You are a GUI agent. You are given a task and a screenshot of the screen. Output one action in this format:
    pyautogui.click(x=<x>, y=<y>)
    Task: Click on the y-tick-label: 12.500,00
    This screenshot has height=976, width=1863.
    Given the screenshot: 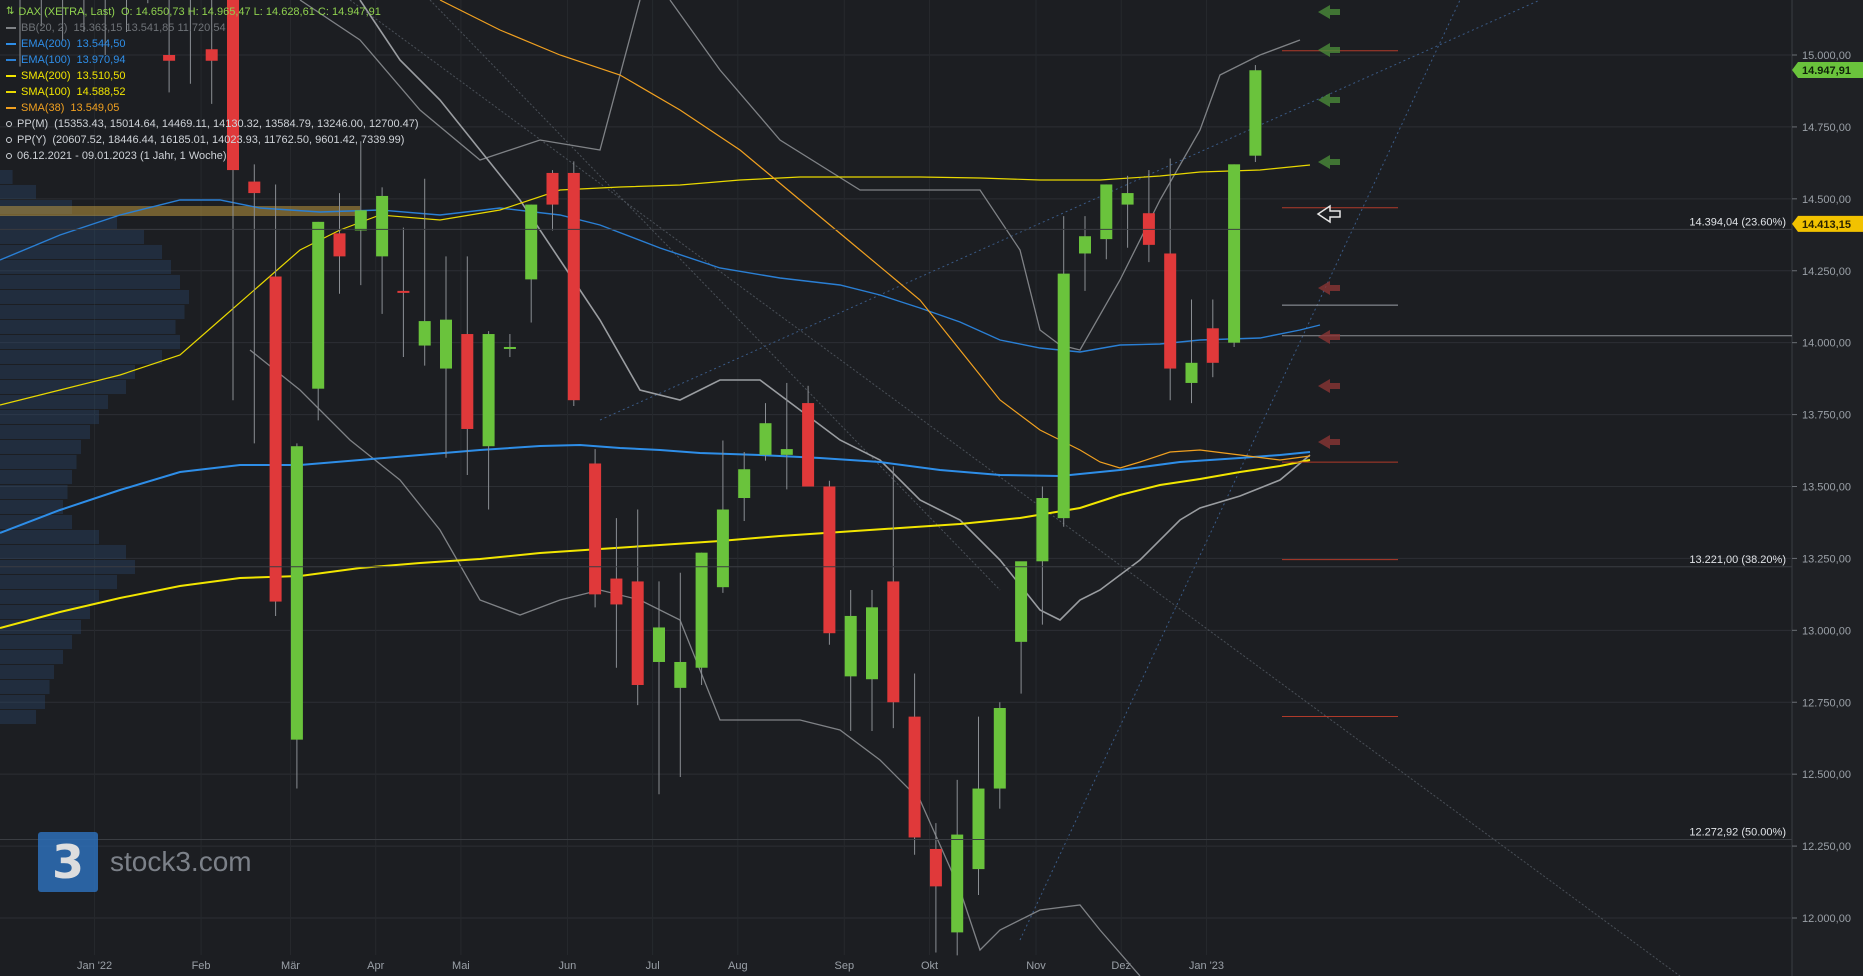 What is the action you would take?
    pyautogui.click(x=1826, y=775)
    